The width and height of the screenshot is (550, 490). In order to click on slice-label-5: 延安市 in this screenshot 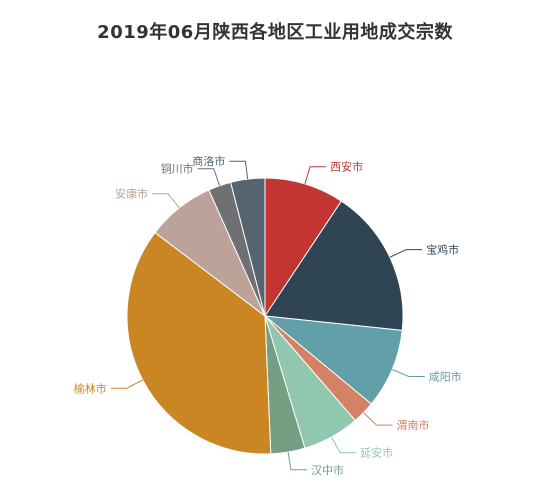, I will do `click(376, 453)`.